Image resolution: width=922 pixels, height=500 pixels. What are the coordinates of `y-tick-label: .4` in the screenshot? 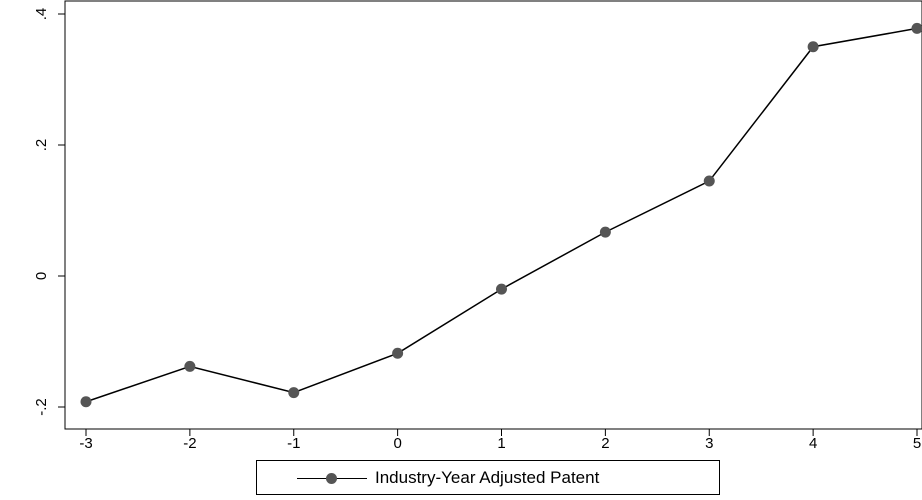 It's located at (41, 14).